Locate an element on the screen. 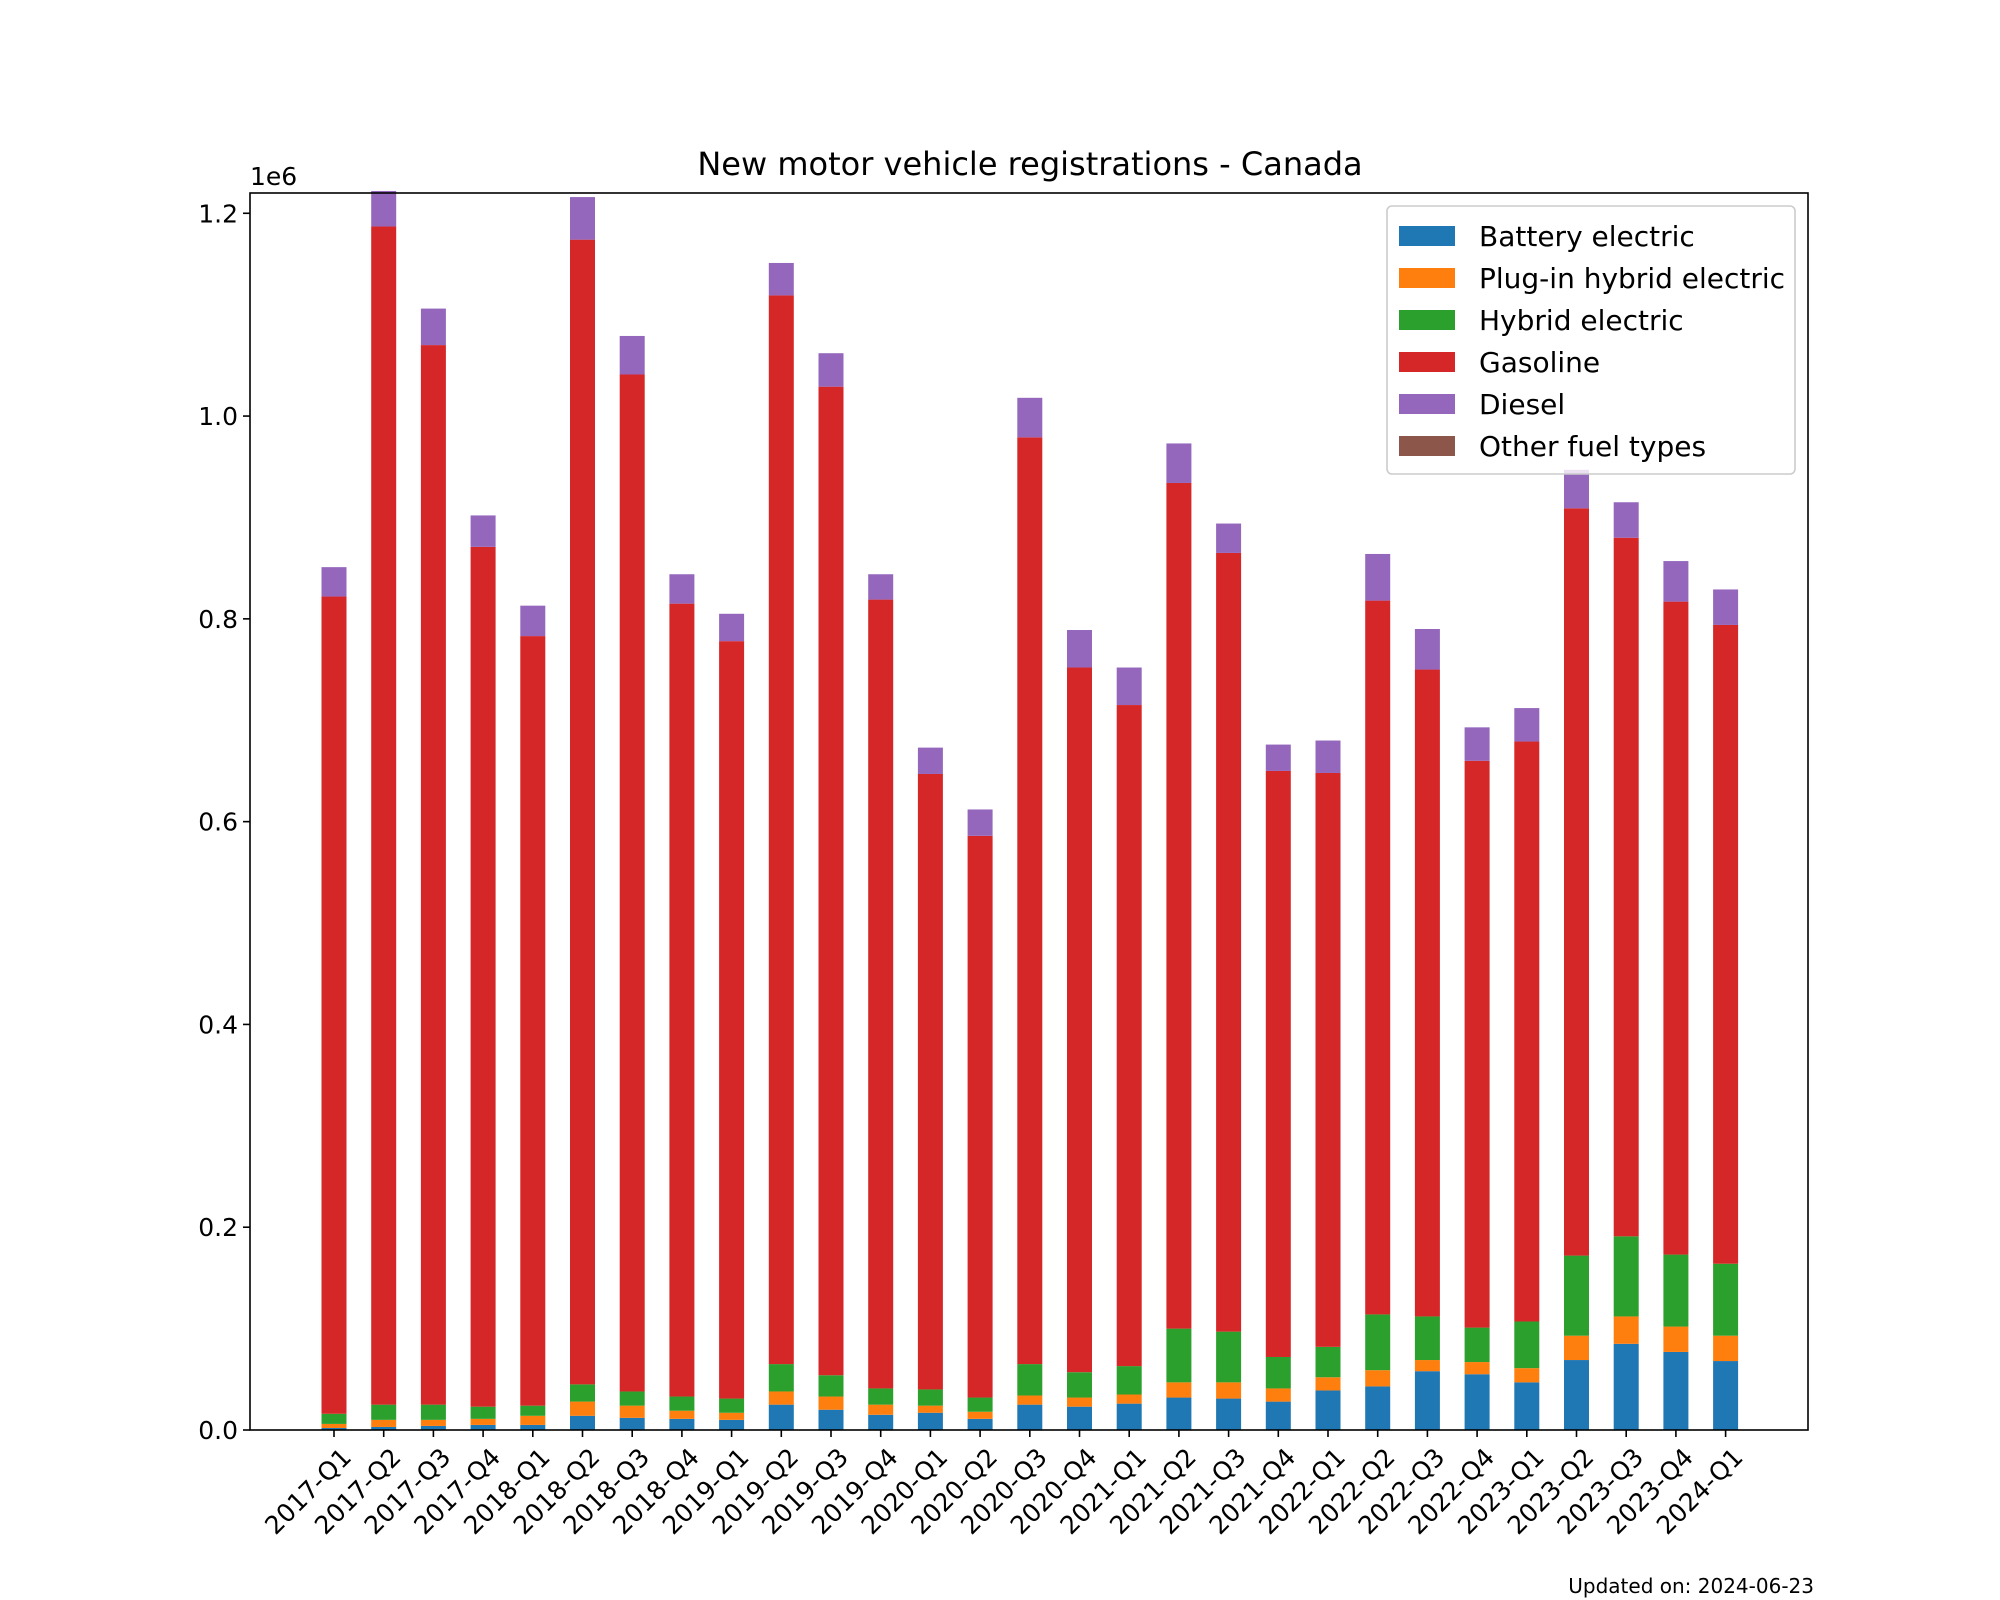 This screenshot has width=2000, height=1600. legend-label: Battery electric is located at coordinates (1587, 236).